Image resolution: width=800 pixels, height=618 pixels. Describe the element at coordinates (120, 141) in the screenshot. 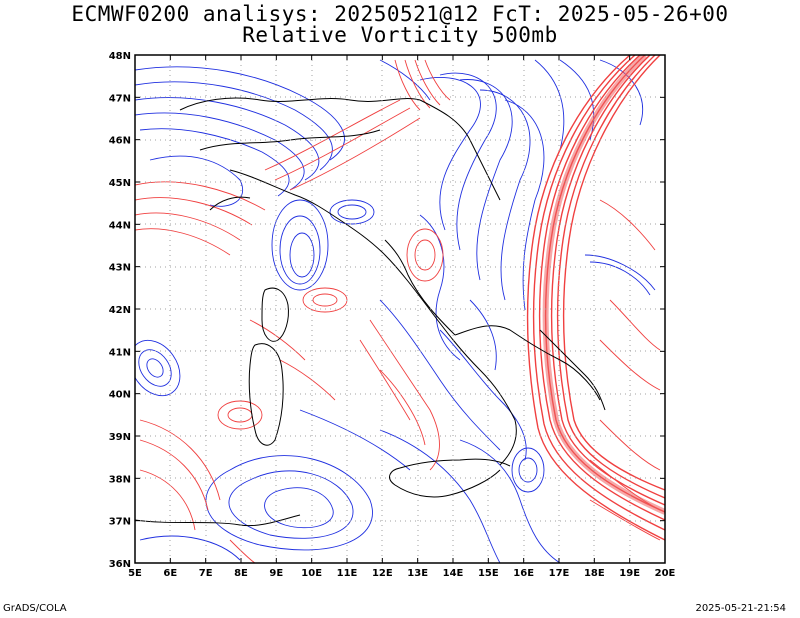

I see `lat-label: 46N` at that location.